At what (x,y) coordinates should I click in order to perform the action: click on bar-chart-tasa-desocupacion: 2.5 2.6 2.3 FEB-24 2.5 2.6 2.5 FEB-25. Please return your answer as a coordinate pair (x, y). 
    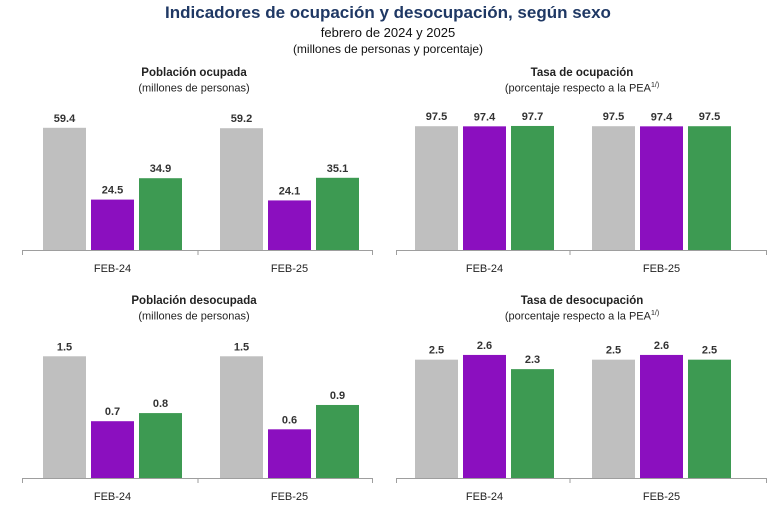
    Looking at the image, I should click on (581, 421).